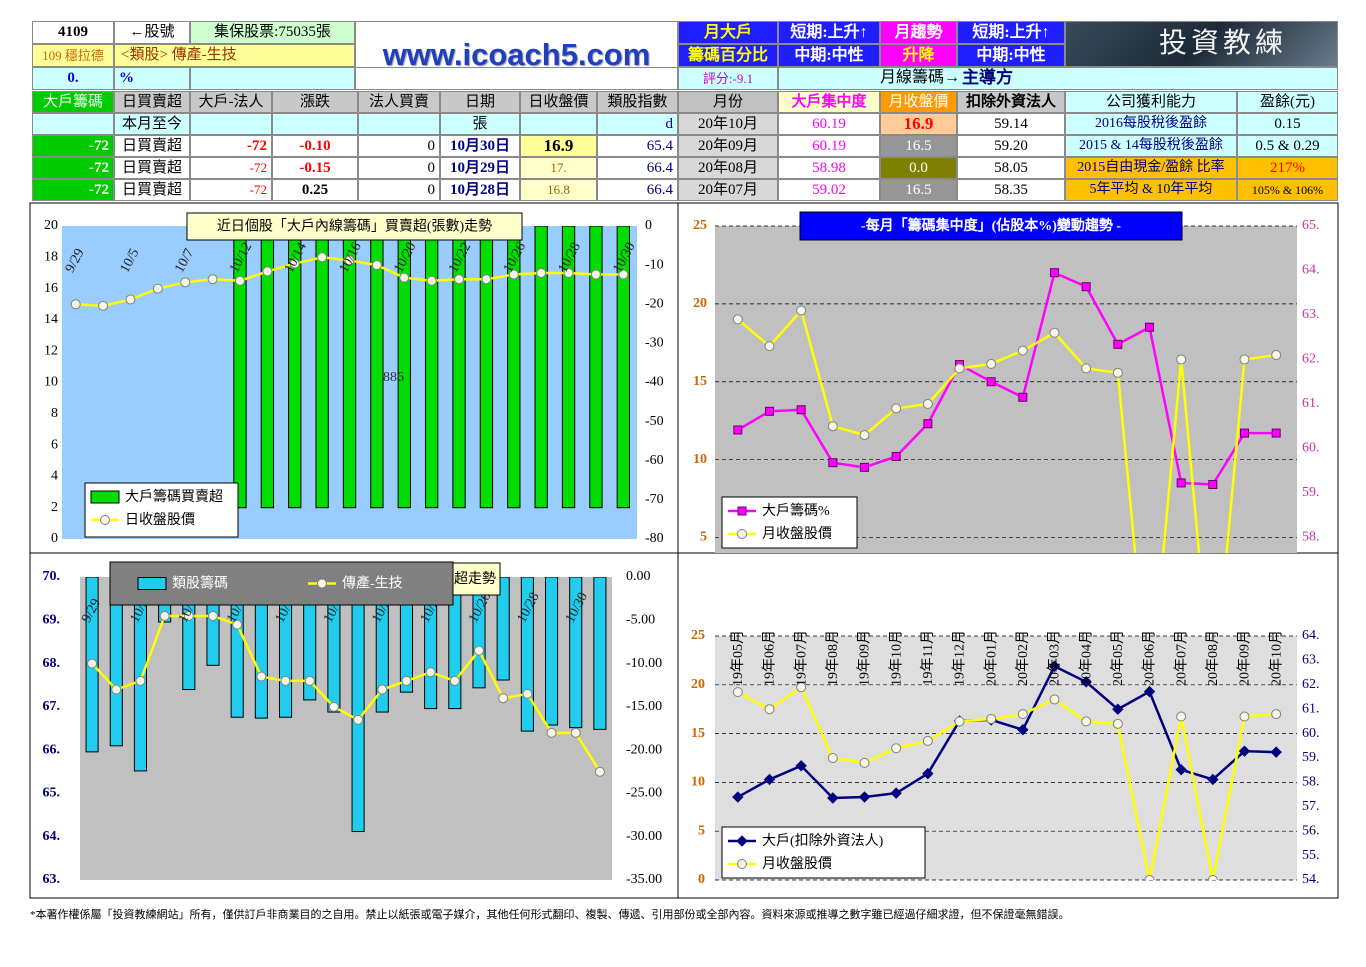 The height and width of the screenshot is (967, 1366). I want to click on column-header: 盈餘(元), so click(1287, 102).